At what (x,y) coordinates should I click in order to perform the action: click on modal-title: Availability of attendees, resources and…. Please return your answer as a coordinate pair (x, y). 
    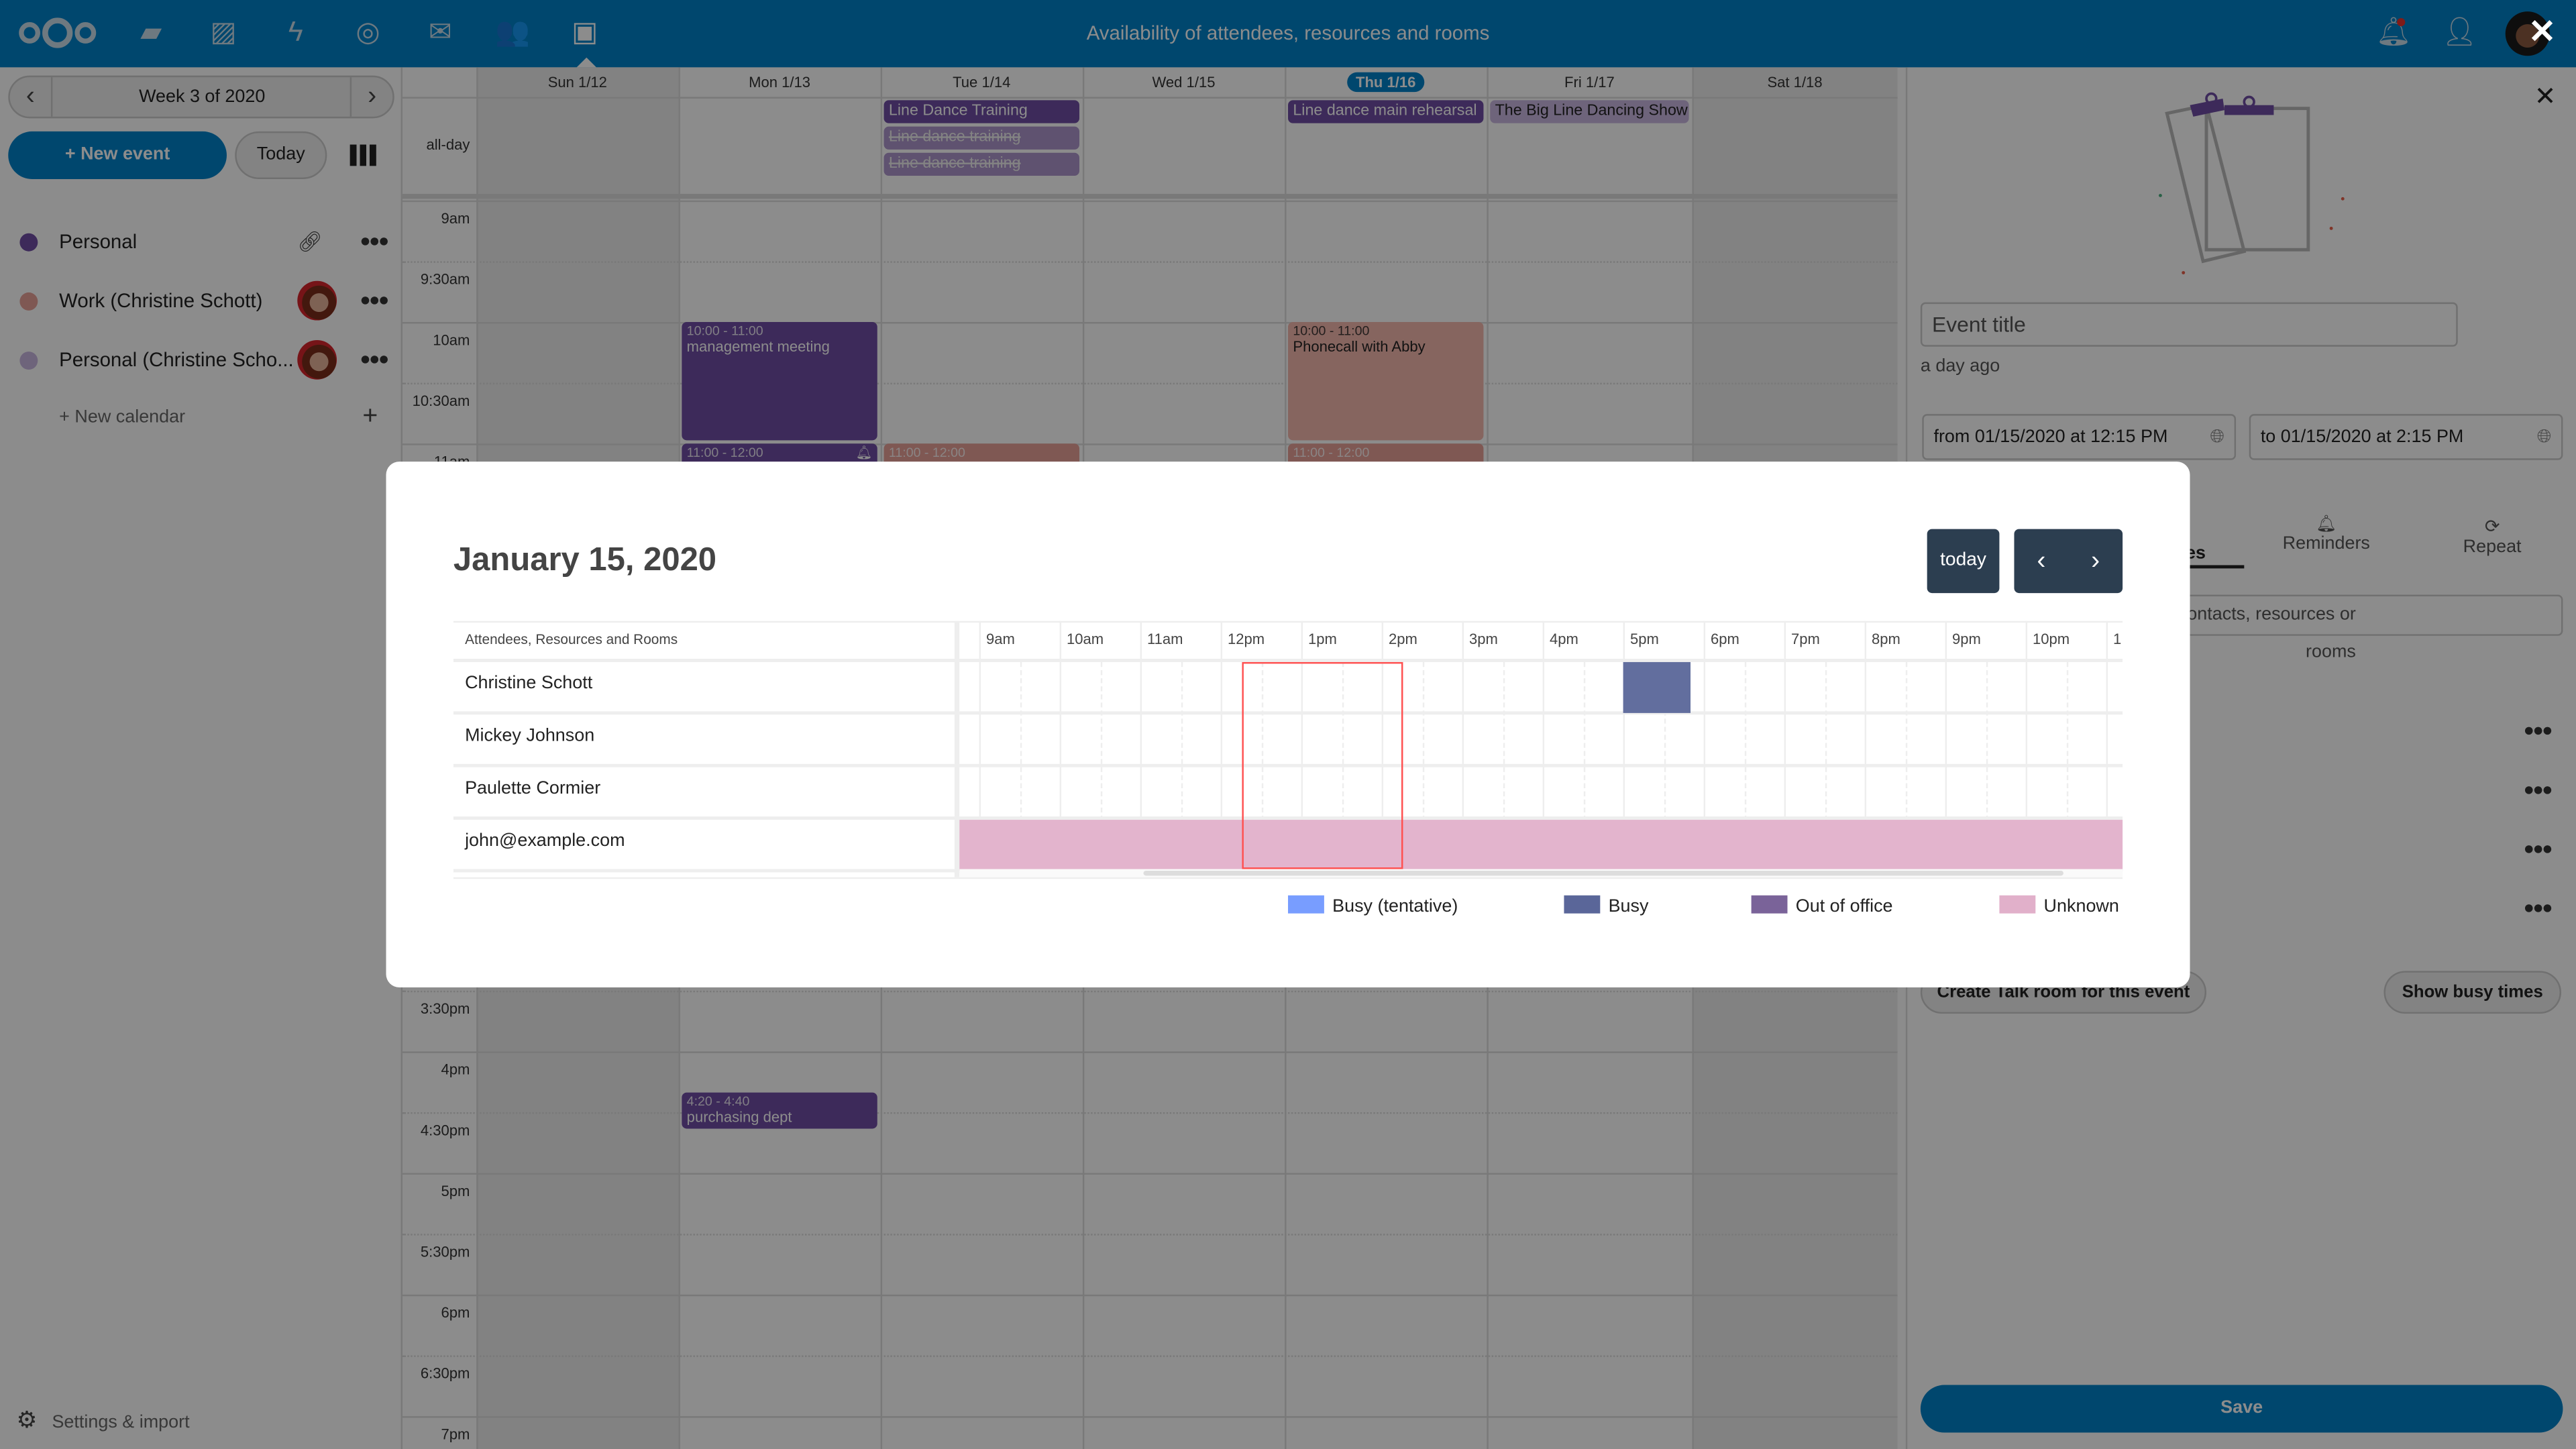
    Looking at the image, I should click on (1288, 33).